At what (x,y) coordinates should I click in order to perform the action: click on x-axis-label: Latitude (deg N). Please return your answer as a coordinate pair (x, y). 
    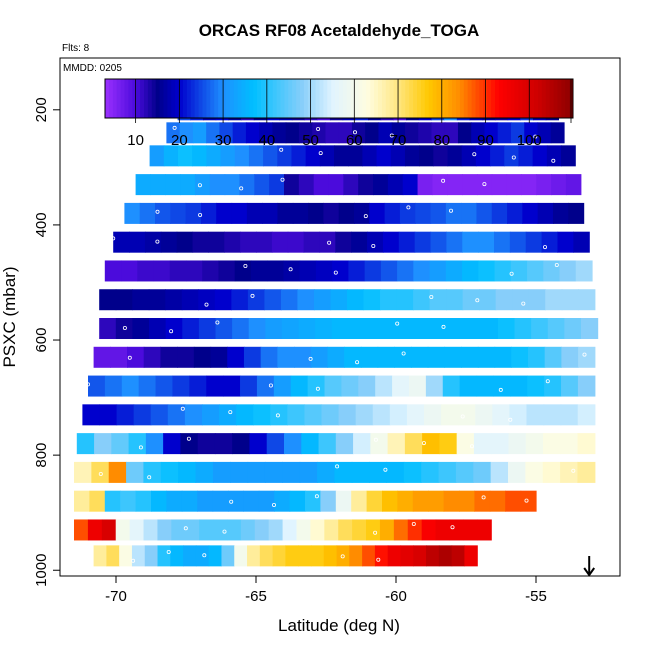
    Looking at the image, I should click on (339, 625).